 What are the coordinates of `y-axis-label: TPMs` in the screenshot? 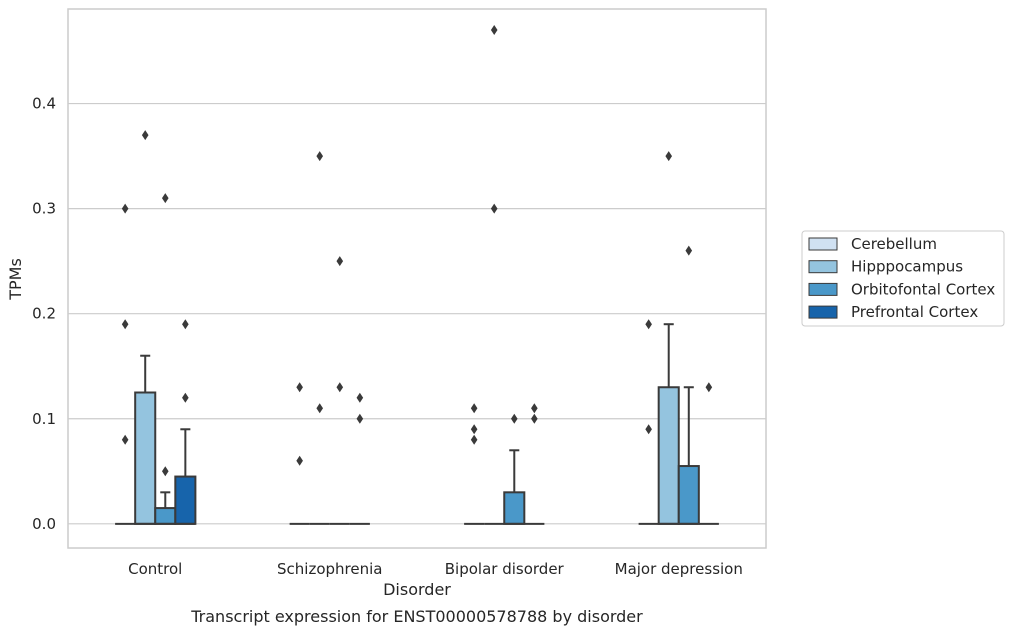 It's located at (15, 279).